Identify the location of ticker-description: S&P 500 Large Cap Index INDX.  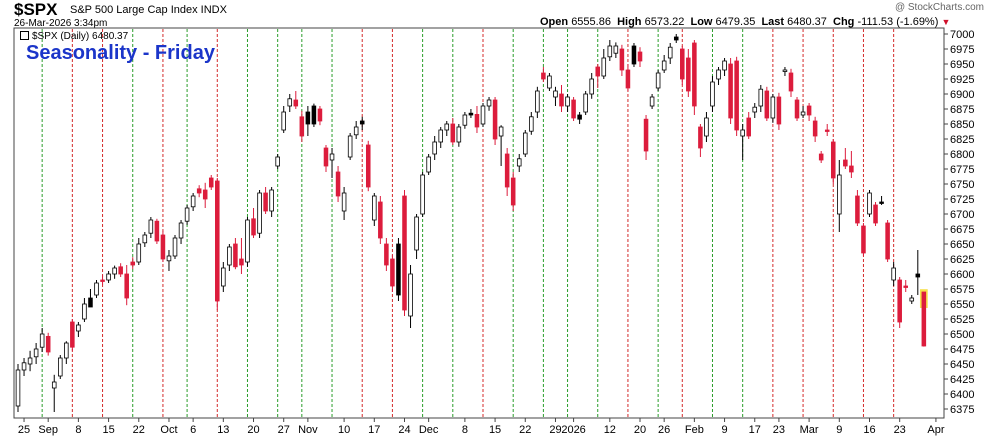
(148, 10).